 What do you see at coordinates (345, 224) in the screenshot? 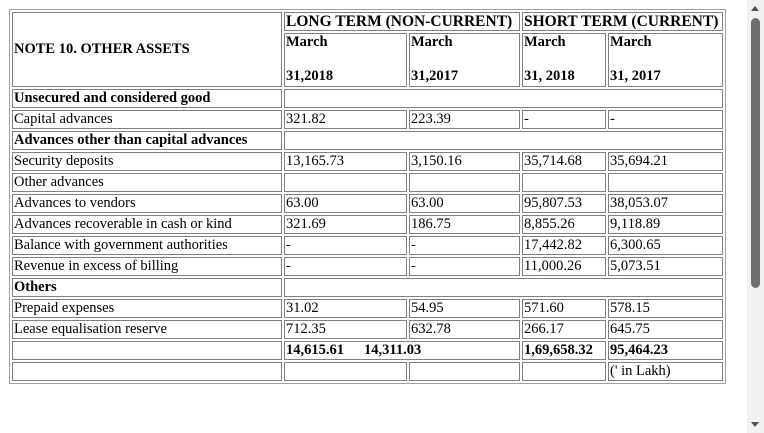
I see `value-cell: 321.69` at bounding box center [345, 224].